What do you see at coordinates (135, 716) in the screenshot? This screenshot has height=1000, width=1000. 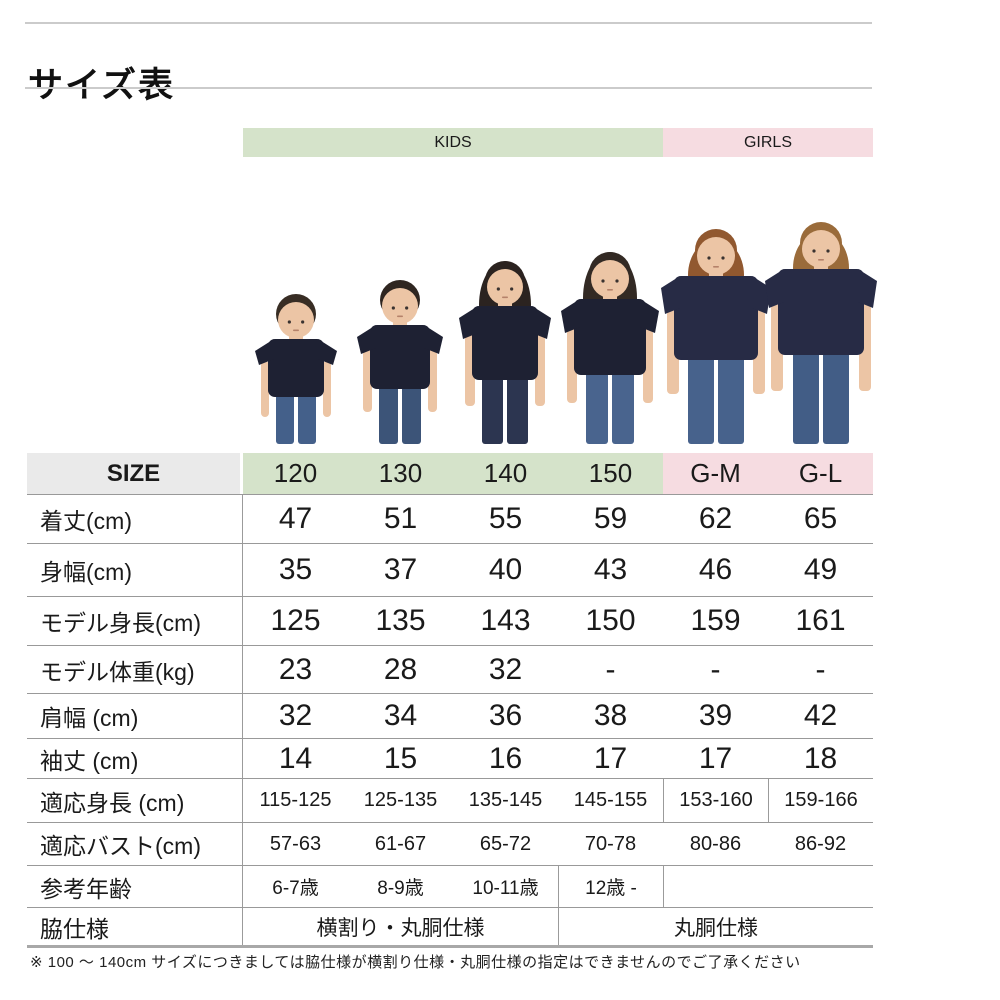 I see `row-label: 肩幅 (cm)` at bounding box center [135, 716].